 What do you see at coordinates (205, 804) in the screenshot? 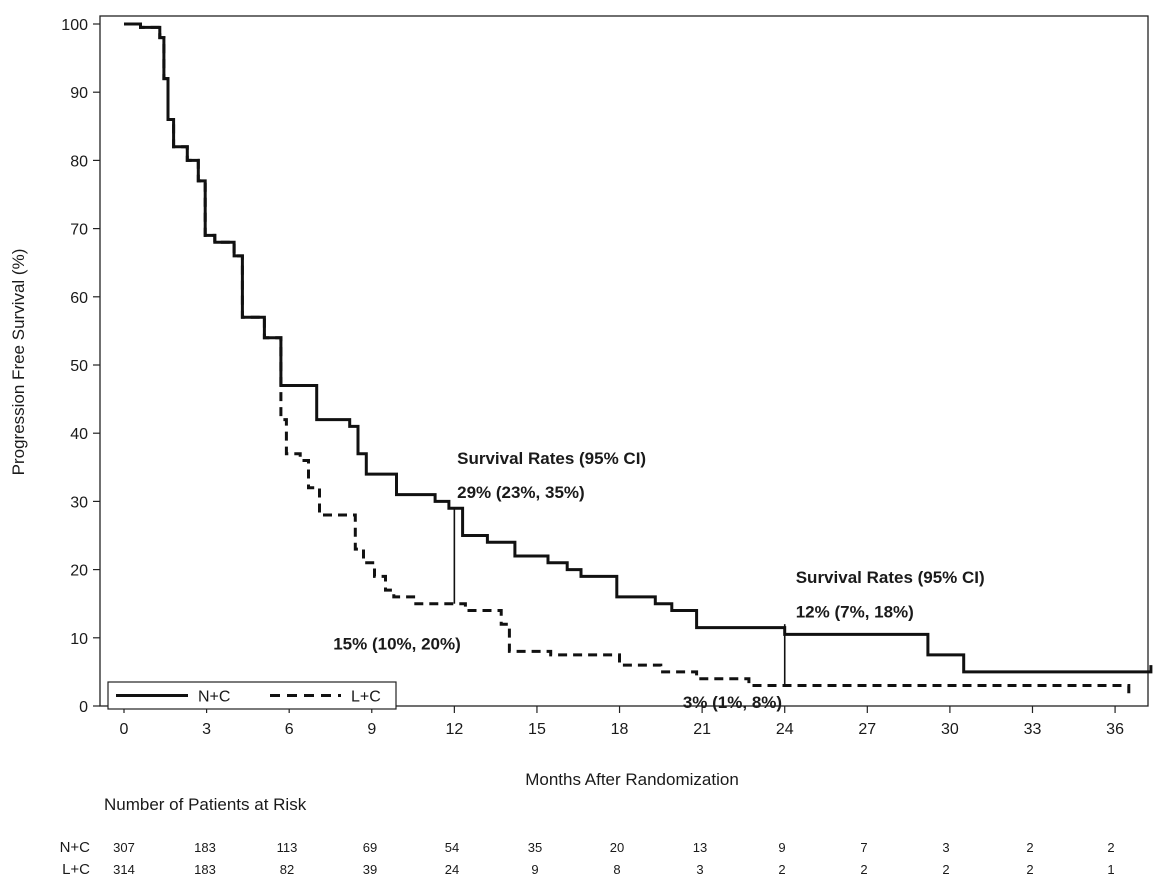
I see `risk-table-title: Number of Patients at Risk` at bounding box center [205, 804].